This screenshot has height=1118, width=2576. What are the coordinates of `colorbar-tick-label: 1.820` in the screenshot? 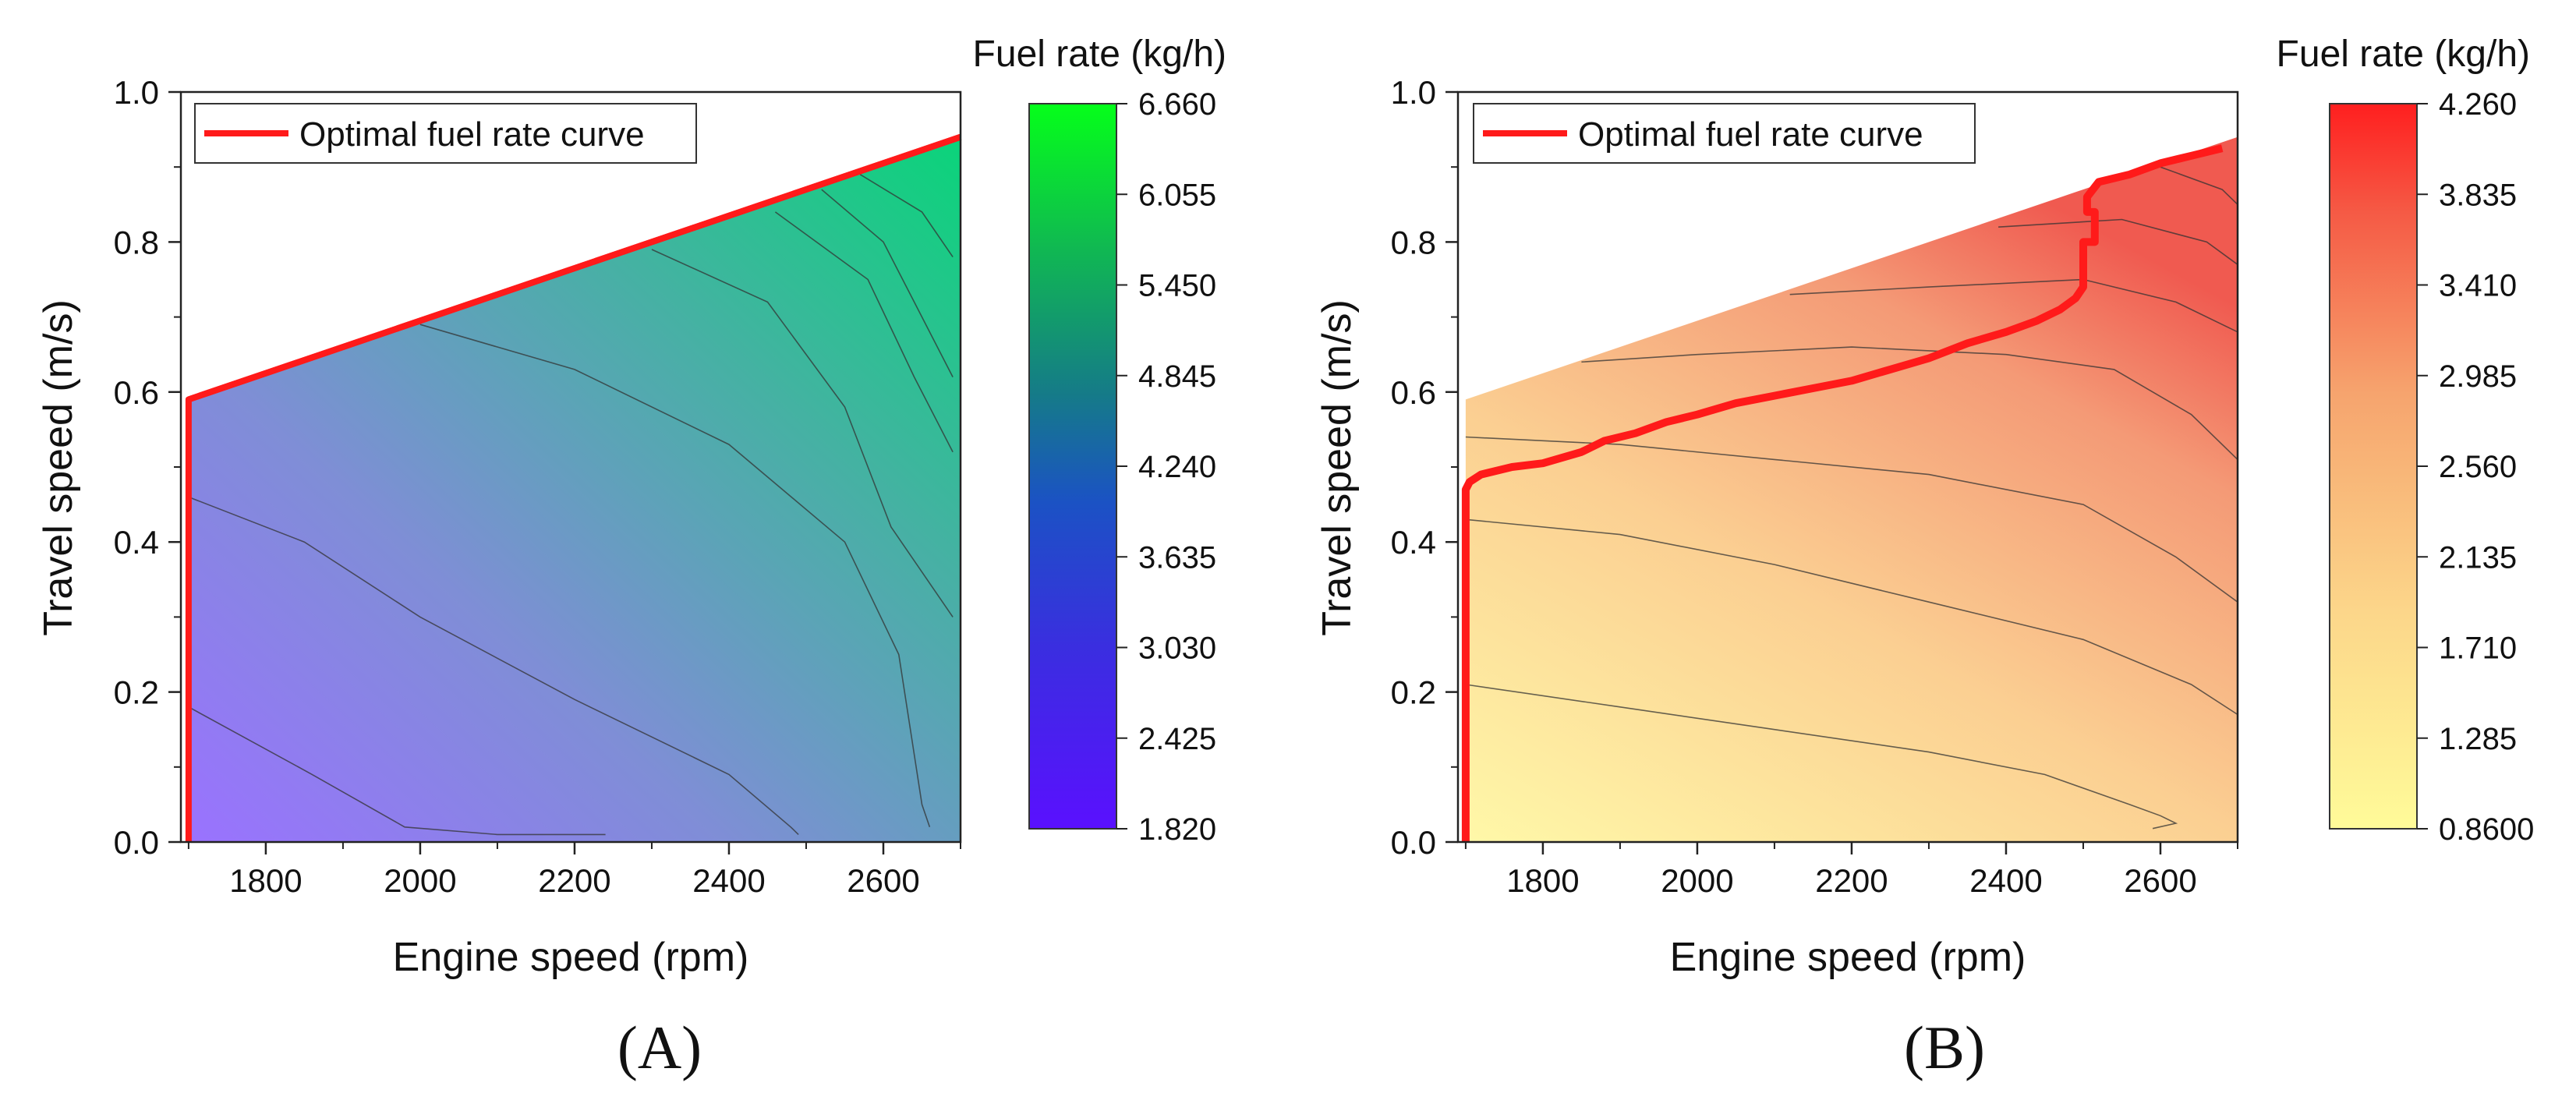 It's located at (1177, 829).